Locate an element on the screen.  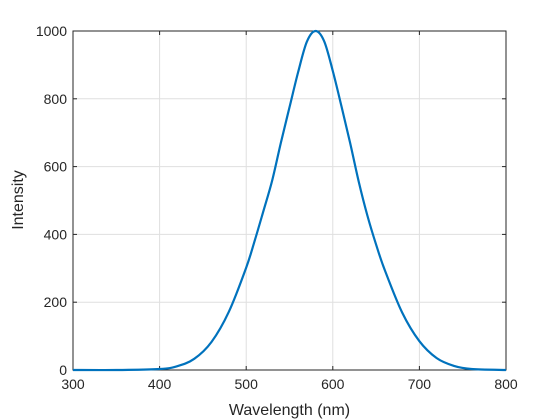
y-axis-label: Intensity is located at coordinates (18, 200).